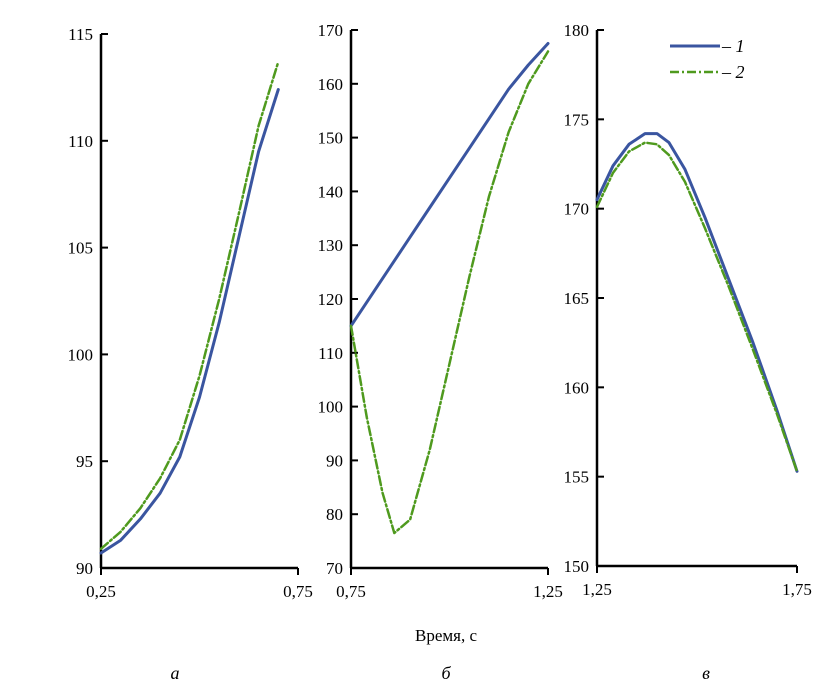 The image size is (823, 684). I want to click on y-tick-label: 175, so click(577, 119).